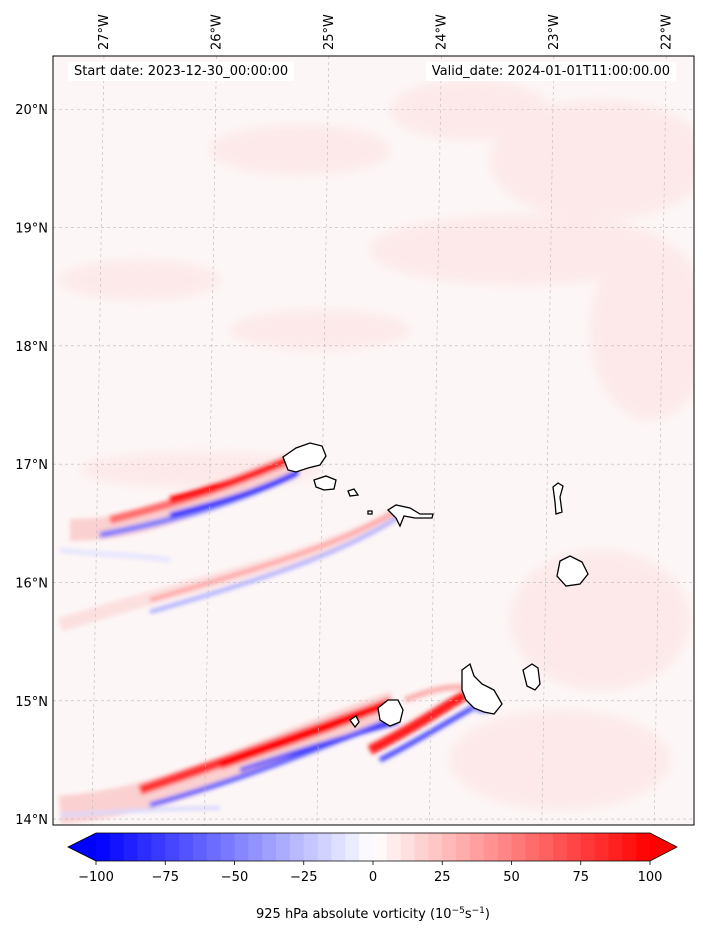 Image resolution: width=703 pixels, height=940 pixels. I want to click on colorbar-tick-label: −100, so click(96, 877).